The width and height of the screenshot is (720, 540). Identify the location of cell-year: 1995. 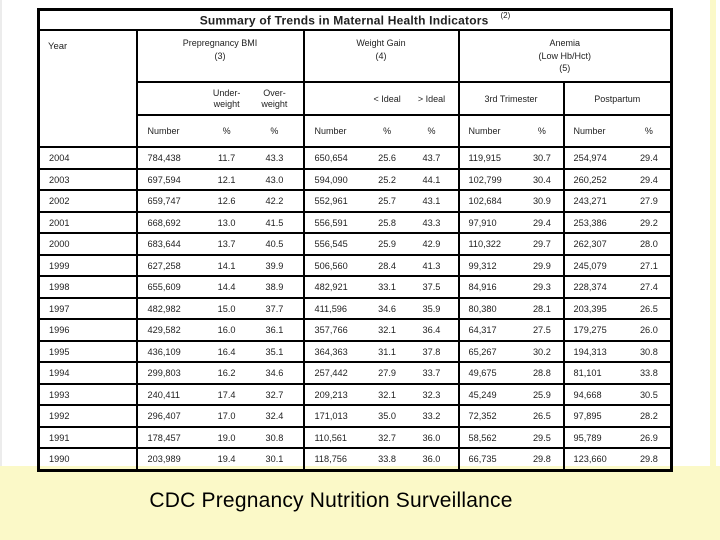
(59, 351).